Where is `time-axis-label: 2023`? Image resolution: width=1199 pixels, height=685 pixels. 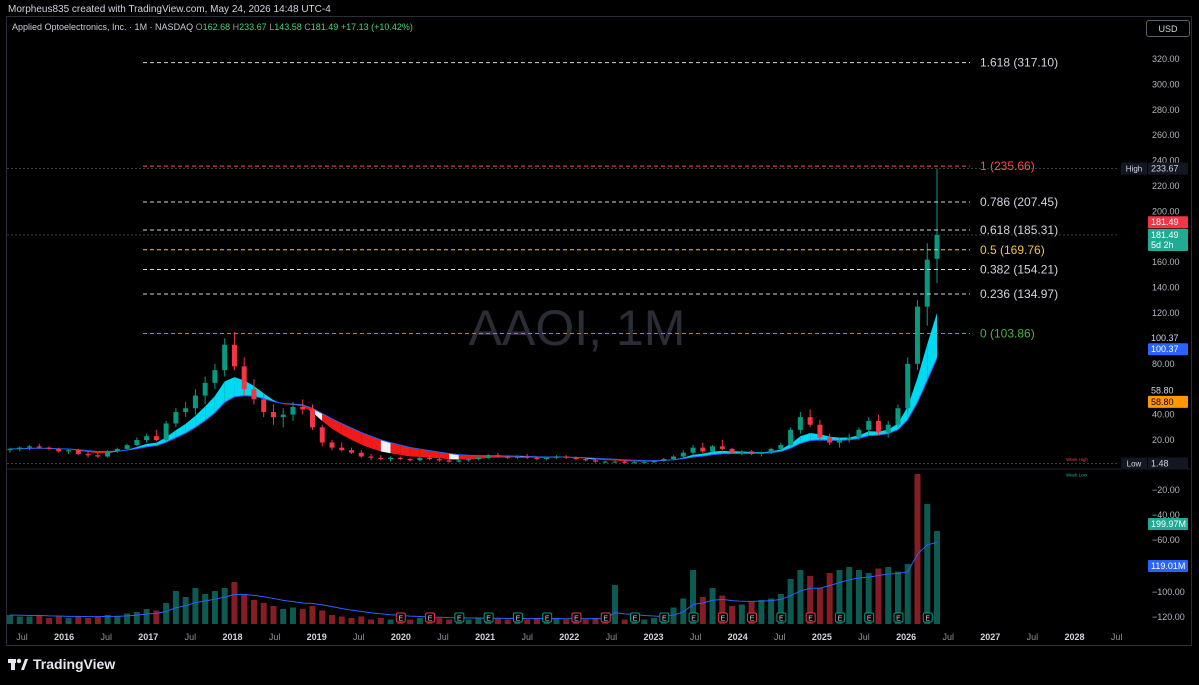 time-axis-label: 2023 is located at coordinates (653, 637).